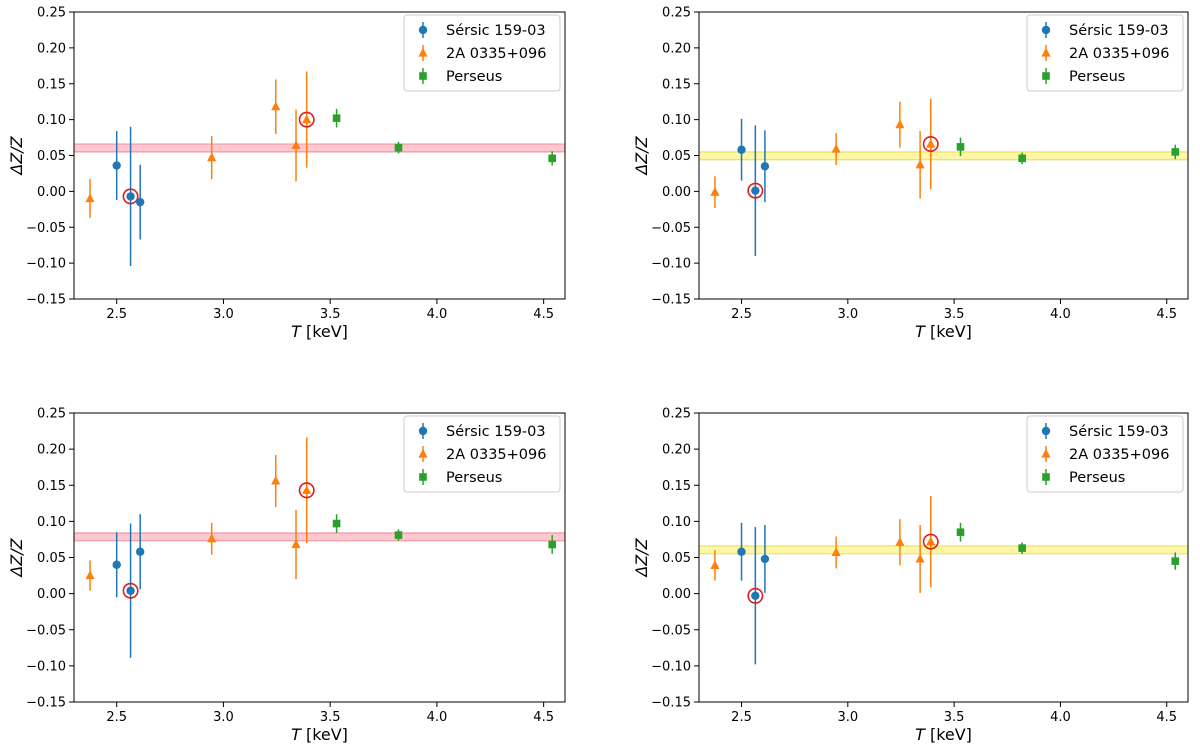 This screenshot has height=744, width=1200. Describe the element at coordinates (676, 558) in the screenshot. I see `y-tick-label: 0.05` at that location.